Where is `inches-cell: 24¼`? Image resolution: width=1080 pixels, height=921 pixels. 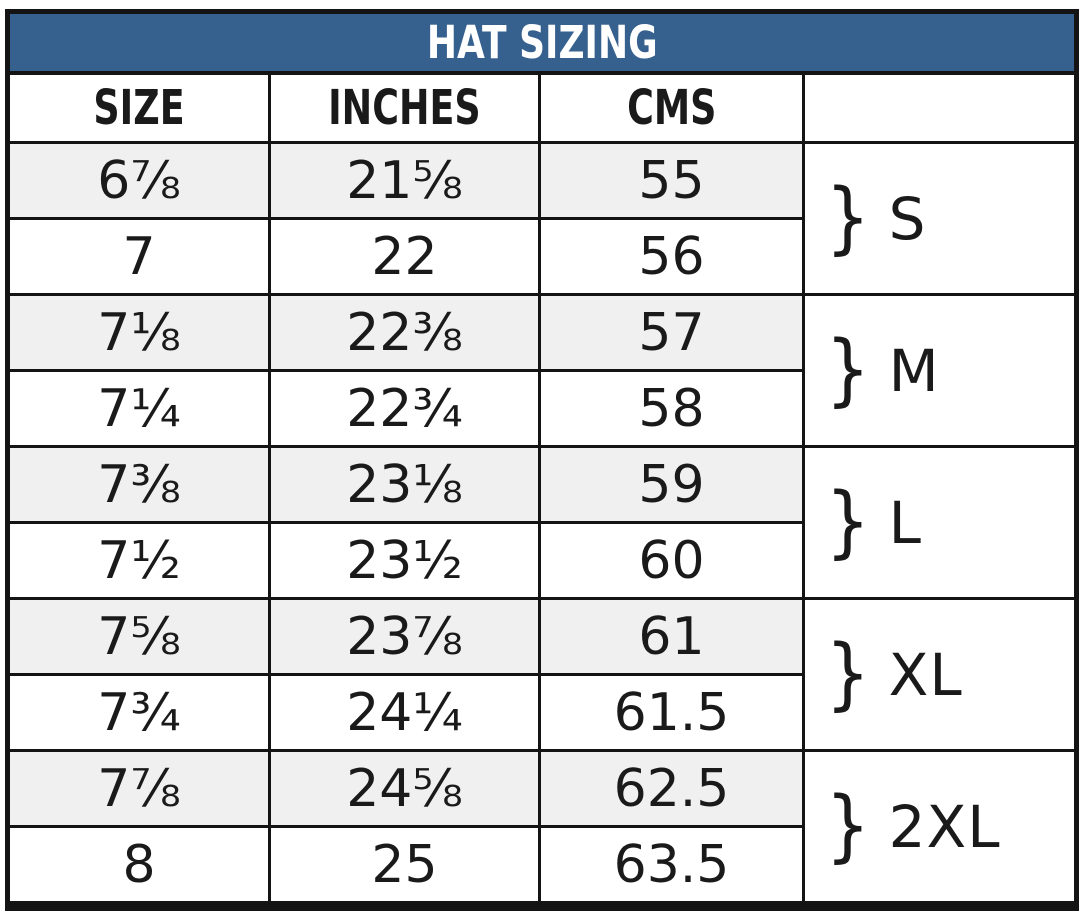 inches-cell: 24¼ is located at coordinates (404, 712).